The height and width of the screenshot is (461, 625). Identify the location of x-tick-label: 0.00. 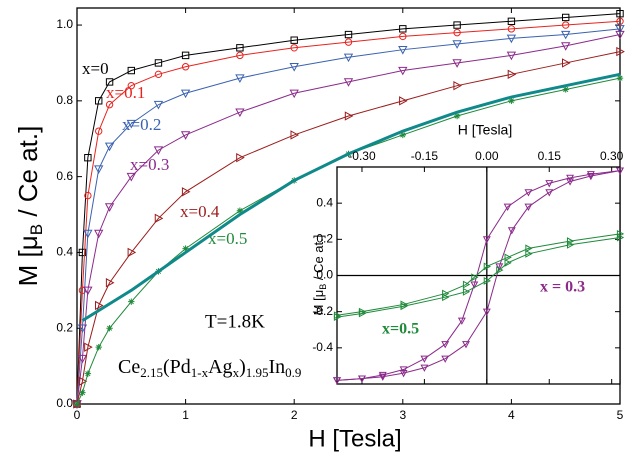
(487, 156).